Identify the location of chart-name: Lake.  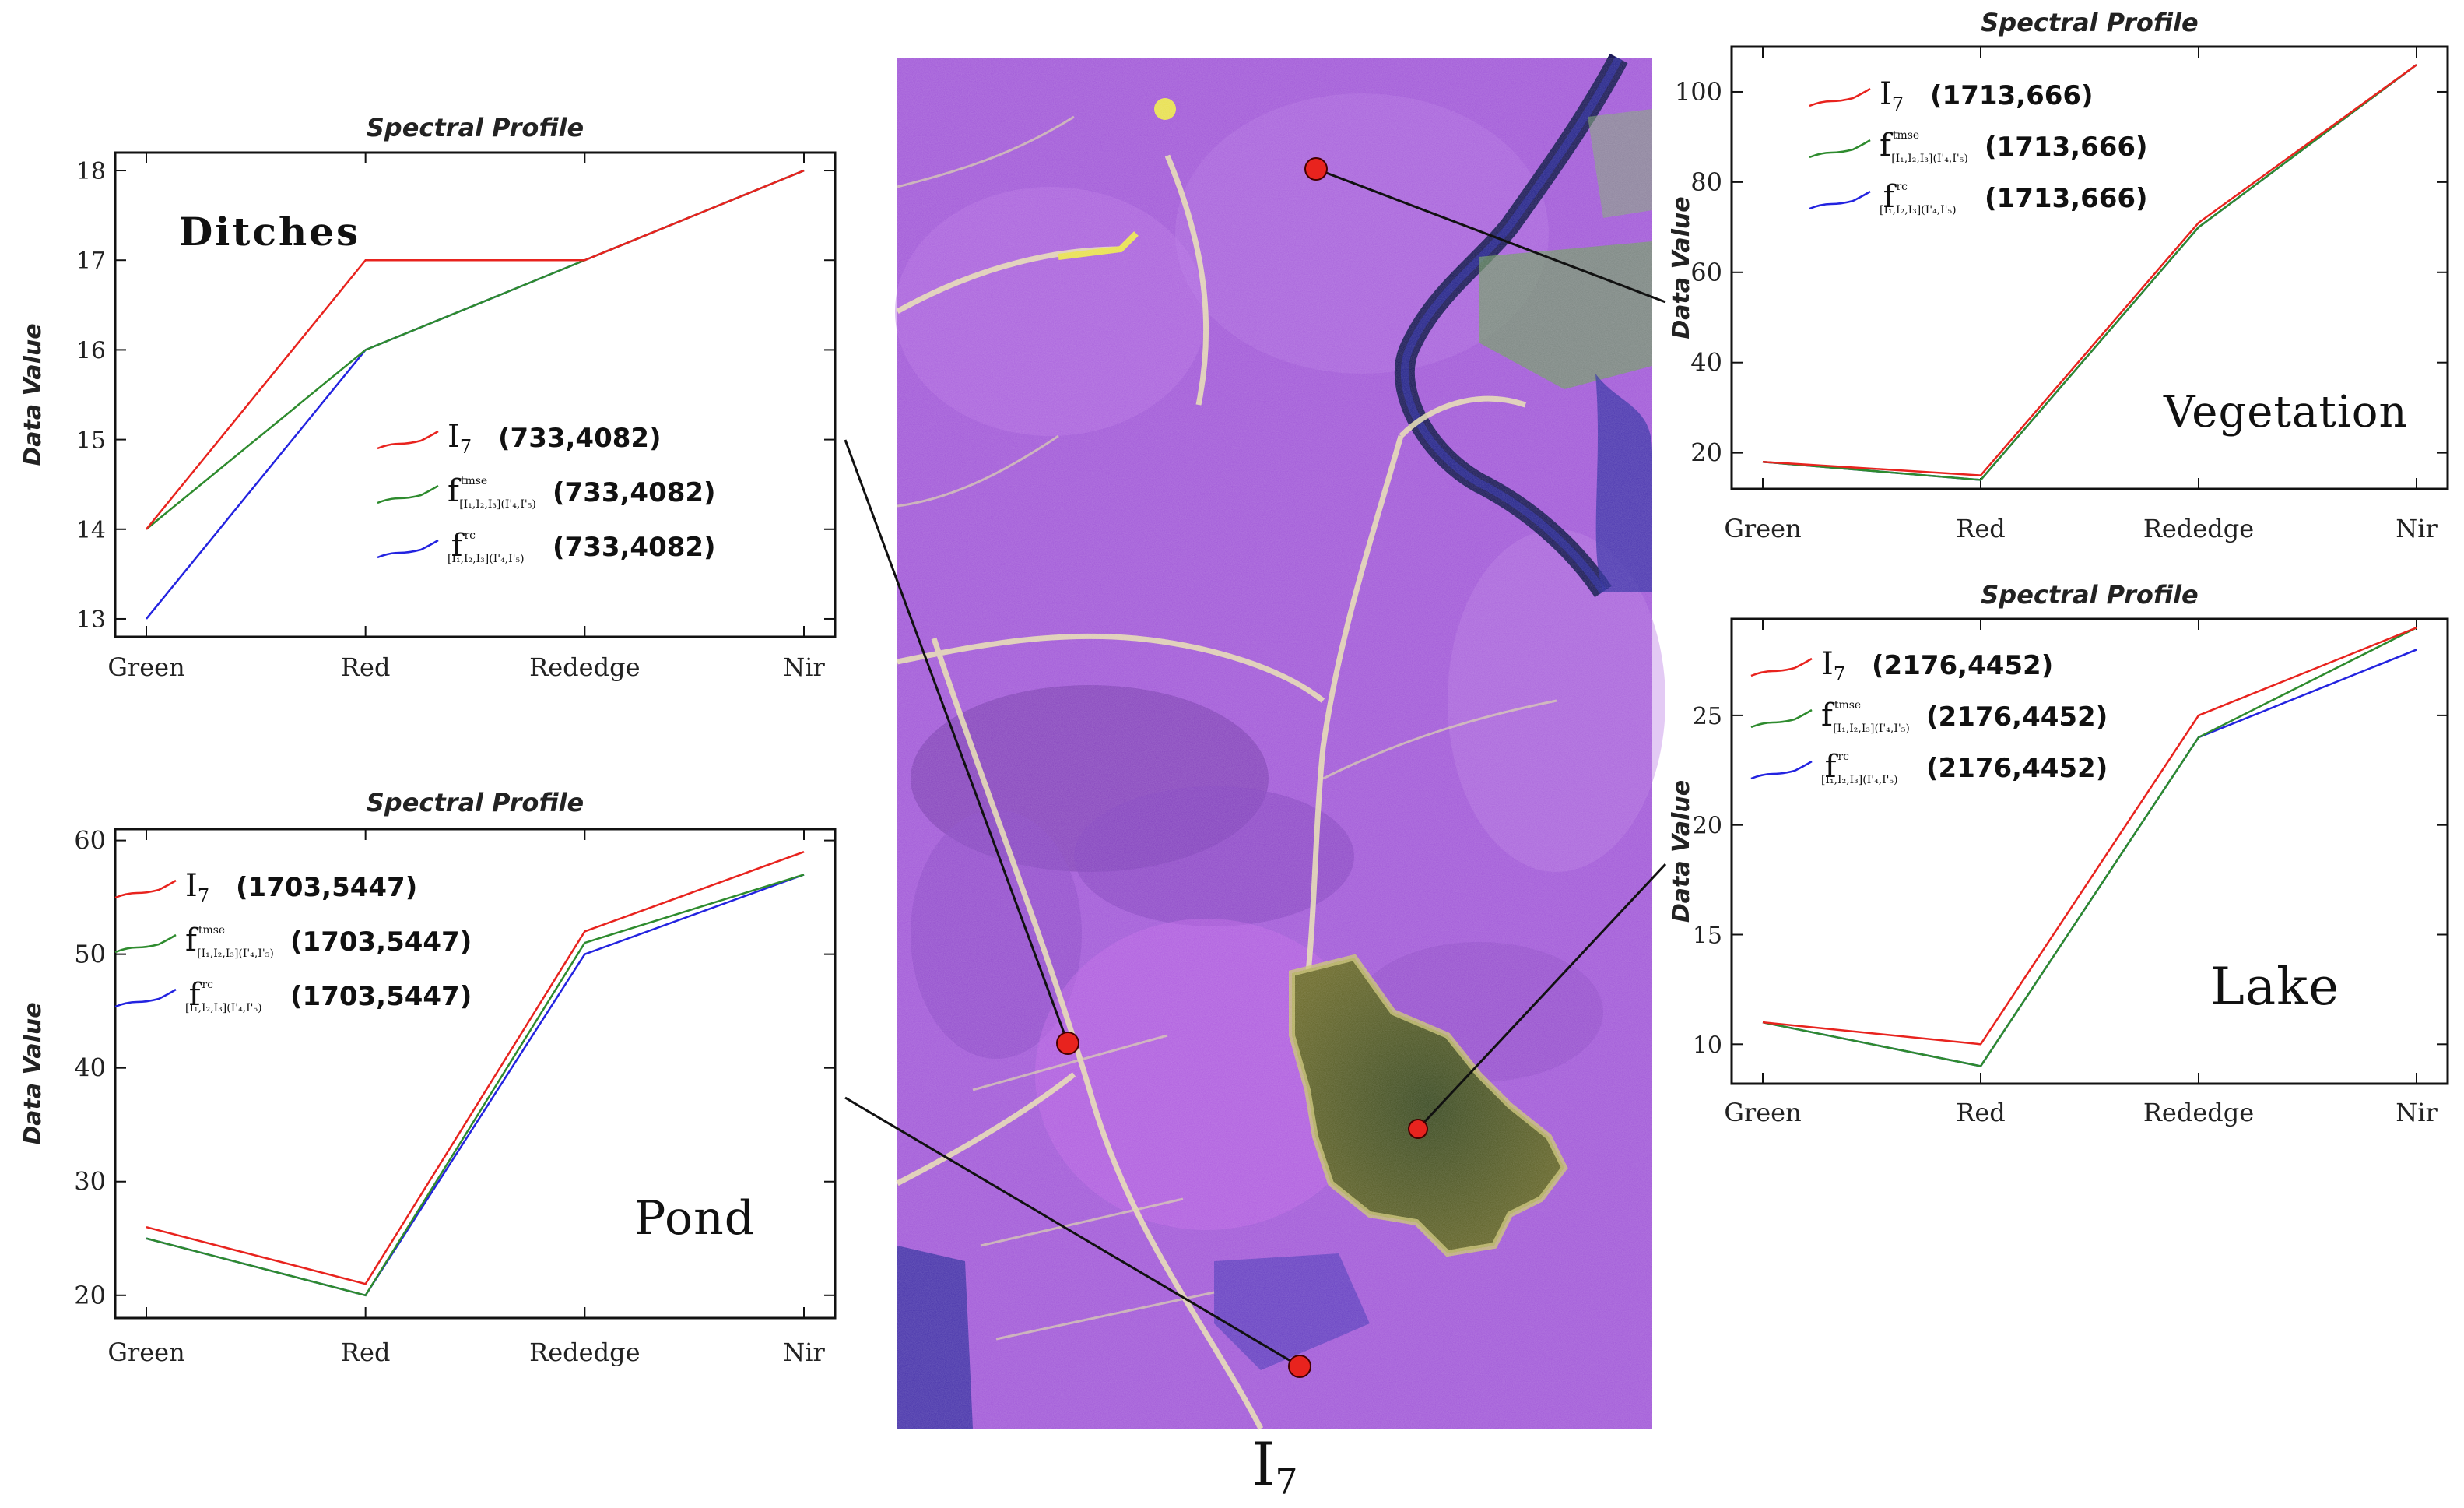
(2274, 987).